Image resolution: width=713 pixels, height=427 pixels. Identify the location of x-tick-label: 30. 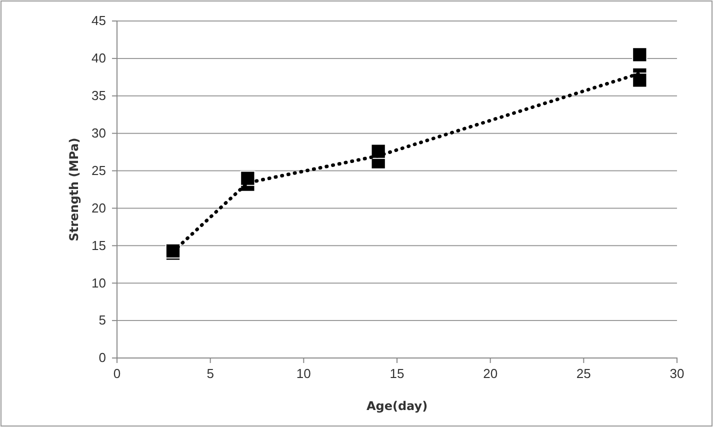
(677, 374).